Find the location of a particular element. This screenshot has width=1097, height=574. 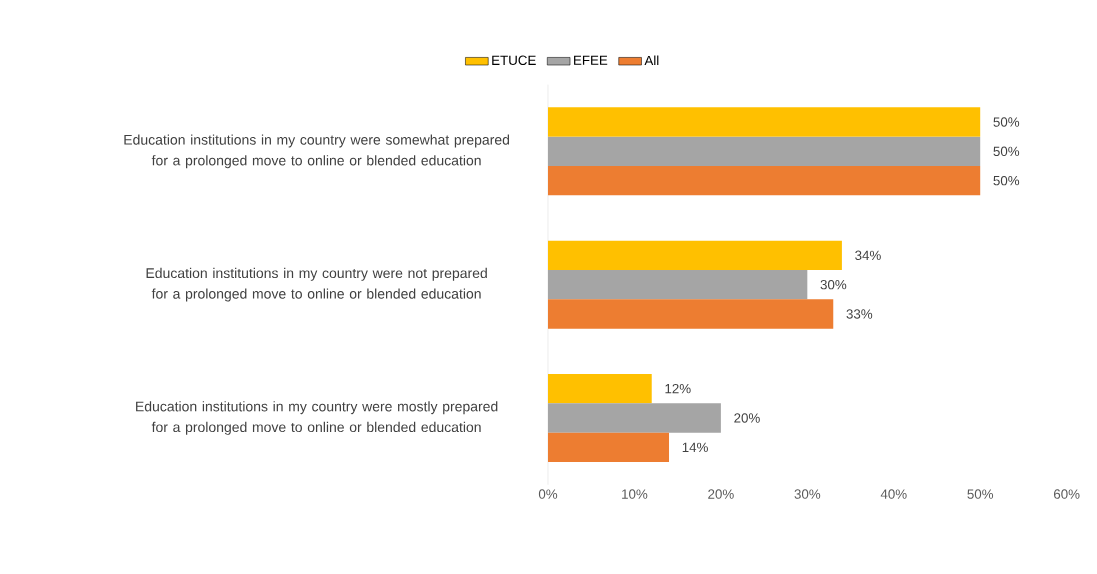

y-tick-label: Education institutions in my country were mostly prepared for a prolonged move to online or blended education is located at coordinates (317, 418).